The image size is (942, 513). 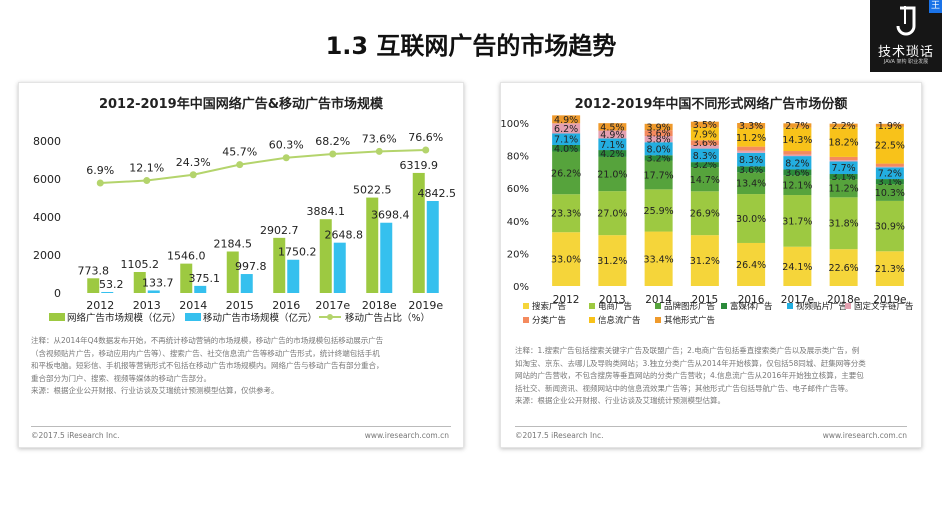 What do you see at coordinates (425, 138) in the screenshot?
I see `mobile-share-label: 76.6%` at bounding box center [425, 138].